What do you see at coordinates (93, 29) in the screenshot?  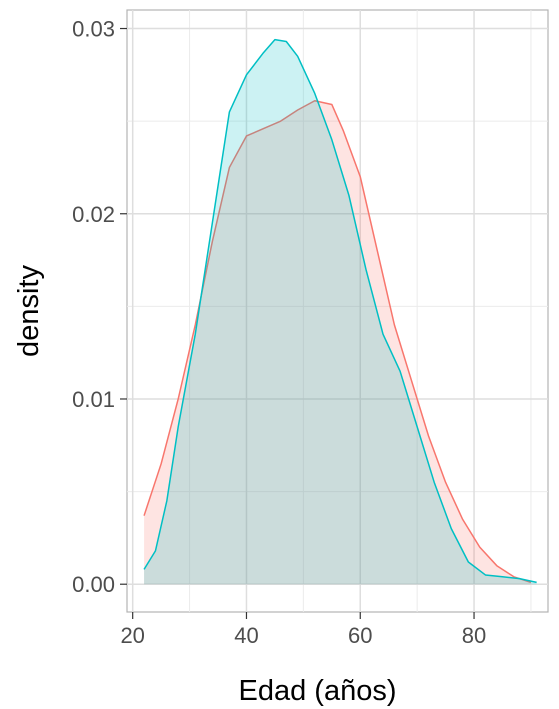 I see `y-tick-label: 0.03` at bounding box center [93, 29].